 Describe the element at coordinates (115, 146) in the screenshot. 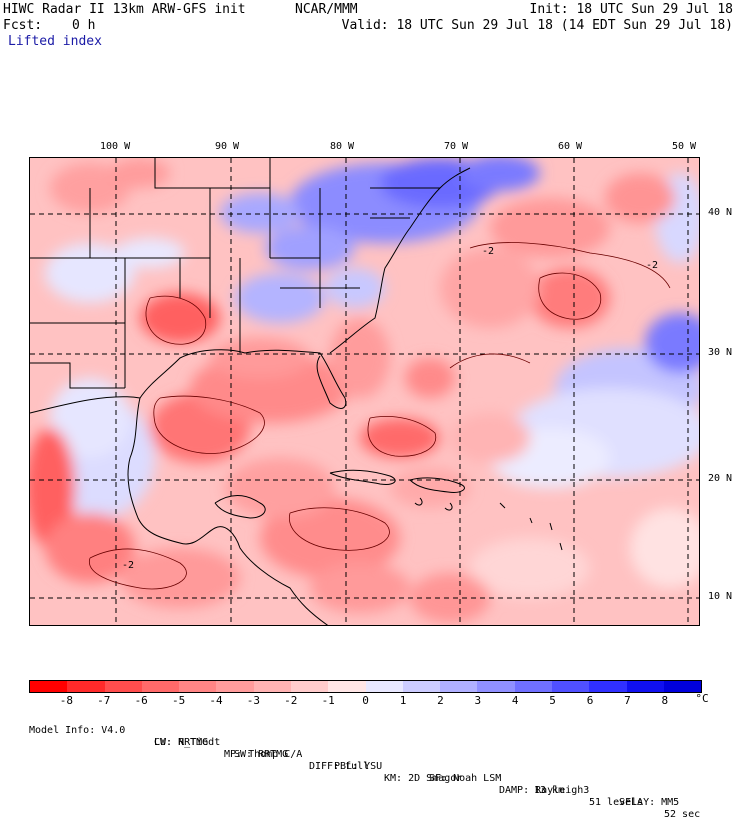

I see `lon-label-100w: 100 W` at that location.